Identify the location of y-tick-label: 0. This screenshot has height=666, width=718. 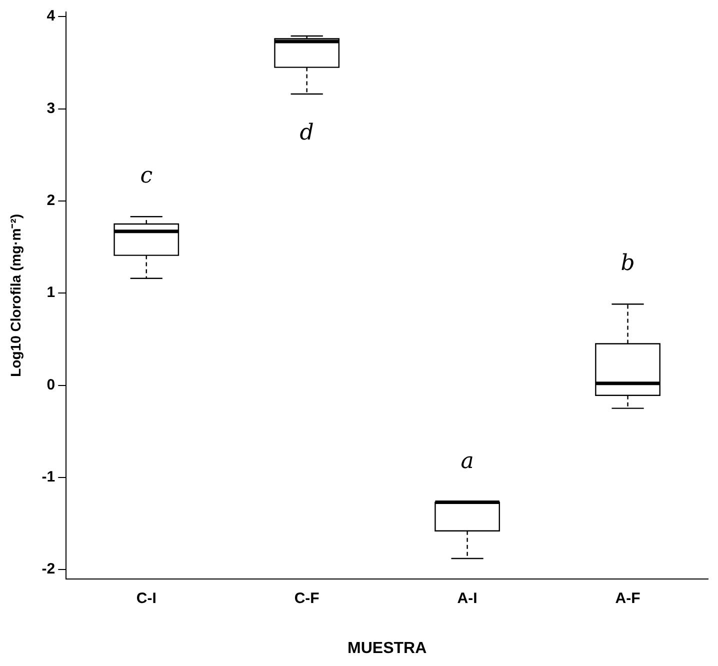
(51, 385).